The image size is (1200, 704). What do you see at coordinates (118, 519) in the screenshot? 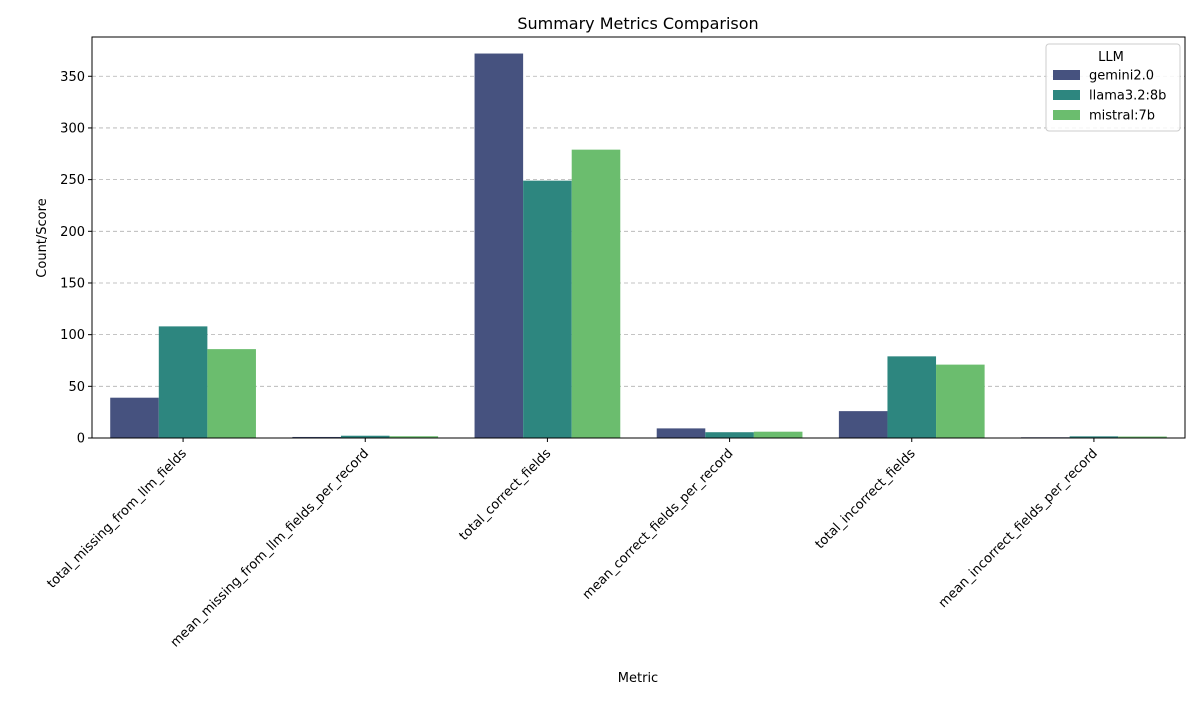
I see `x-tick-label: total_missing_from_llm_fields` at bounding box center [118, 519].